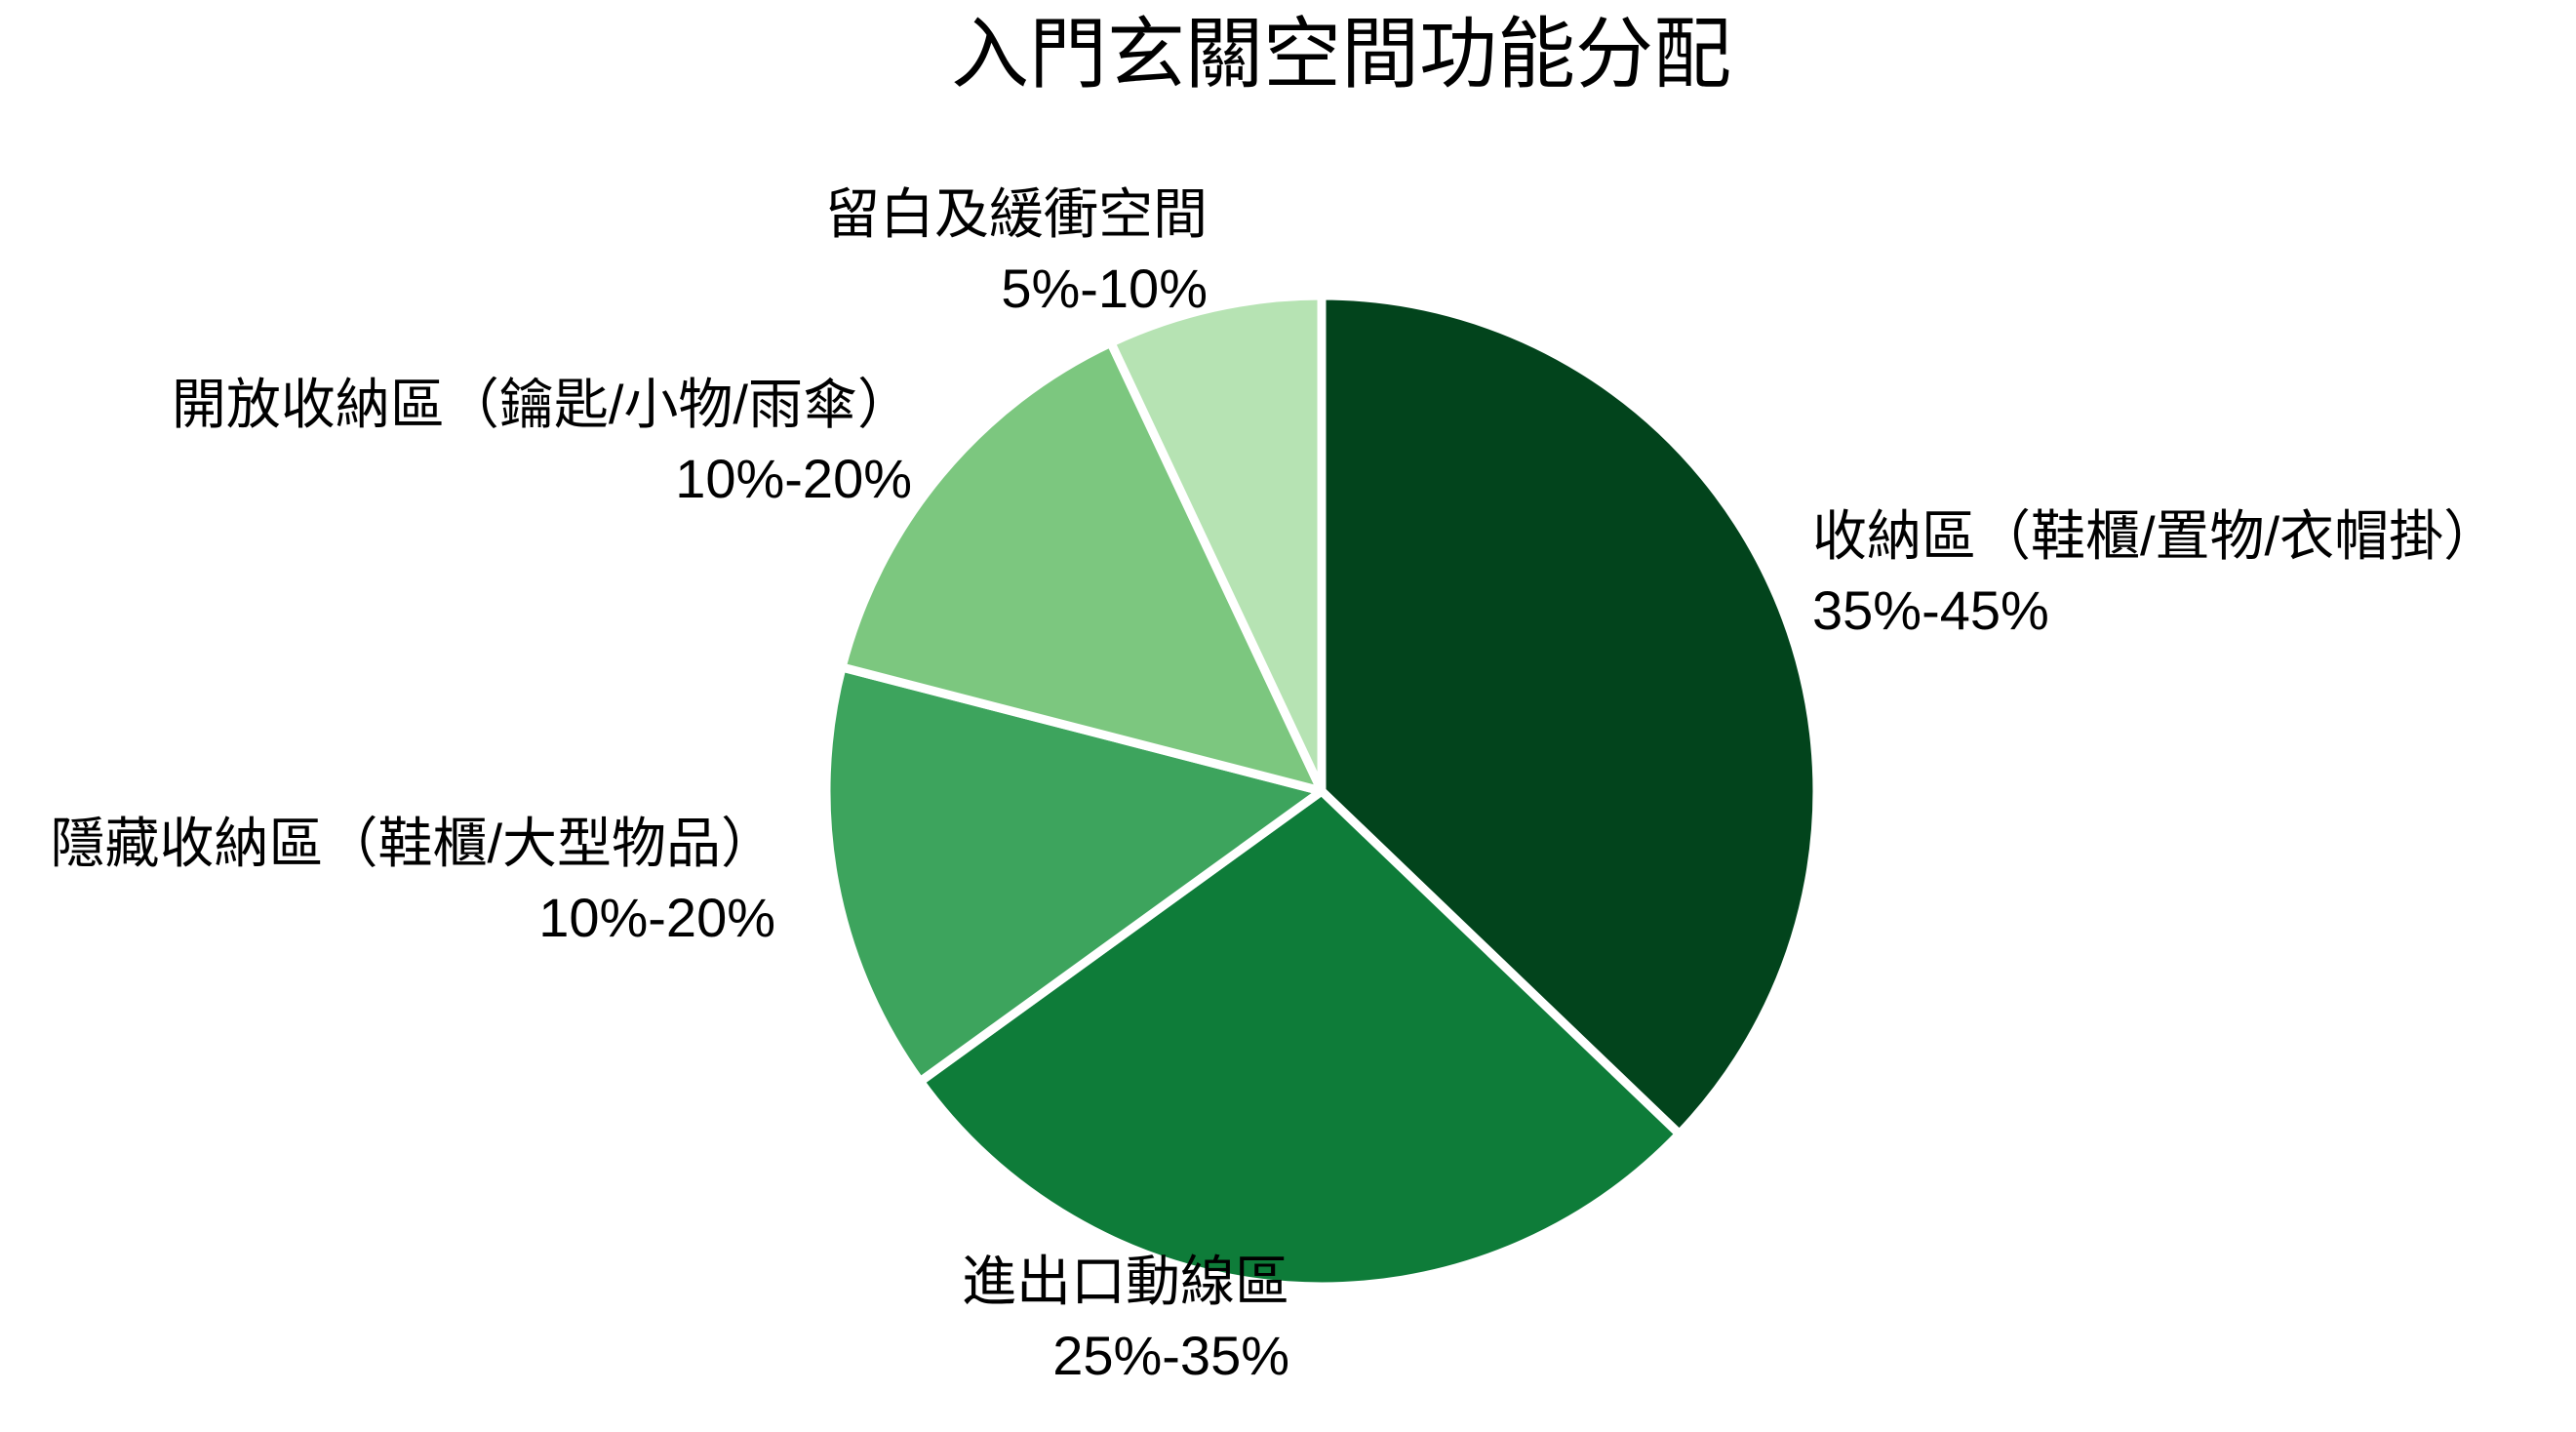 Image resolution: width=2576 pixels, height=1432 pixels. I want to click on slice-label-text: 收納區（鞋櫃/置物/衣帽掛）, so click(2155, 536).